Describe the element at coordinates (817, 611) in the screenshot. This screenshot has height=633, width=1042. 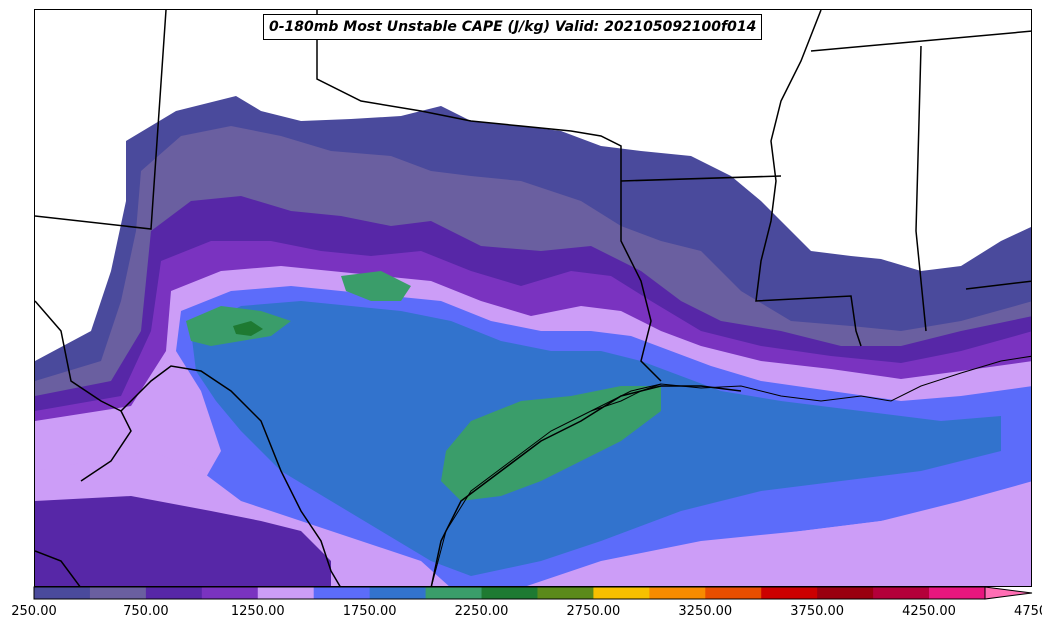
I see `colorbar-tick-label: 3750.00` at that location.